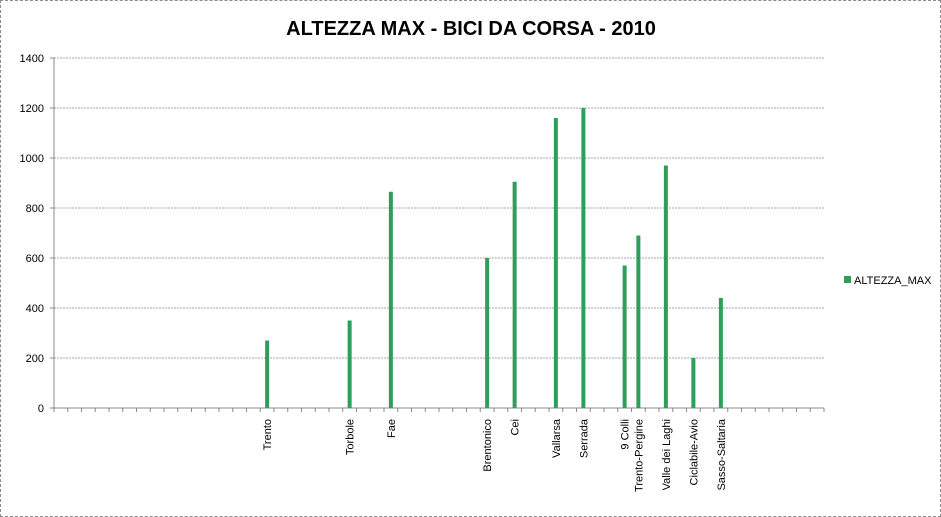 This screenshot has height=517, width=941. I want to click on chart-title: ALTEZZA MAX - BICI DA CORSA - 2010, so click(471, 29).